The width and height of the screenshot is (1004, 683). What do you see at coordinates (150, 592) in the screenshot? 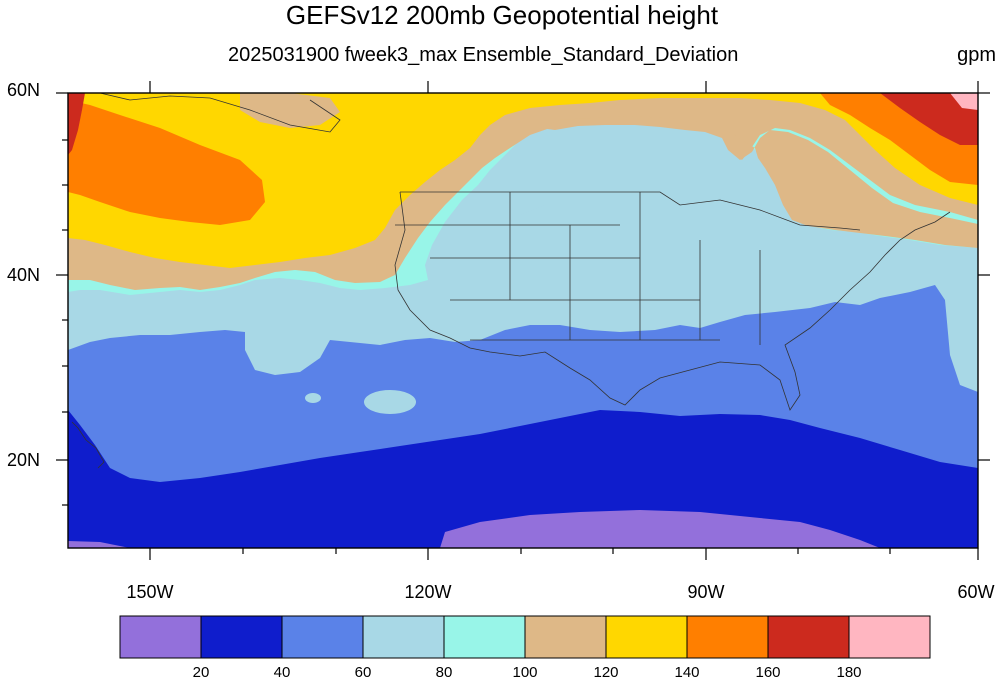
I see `lon-label-150w: 150W` at bounding box center [150, 592].